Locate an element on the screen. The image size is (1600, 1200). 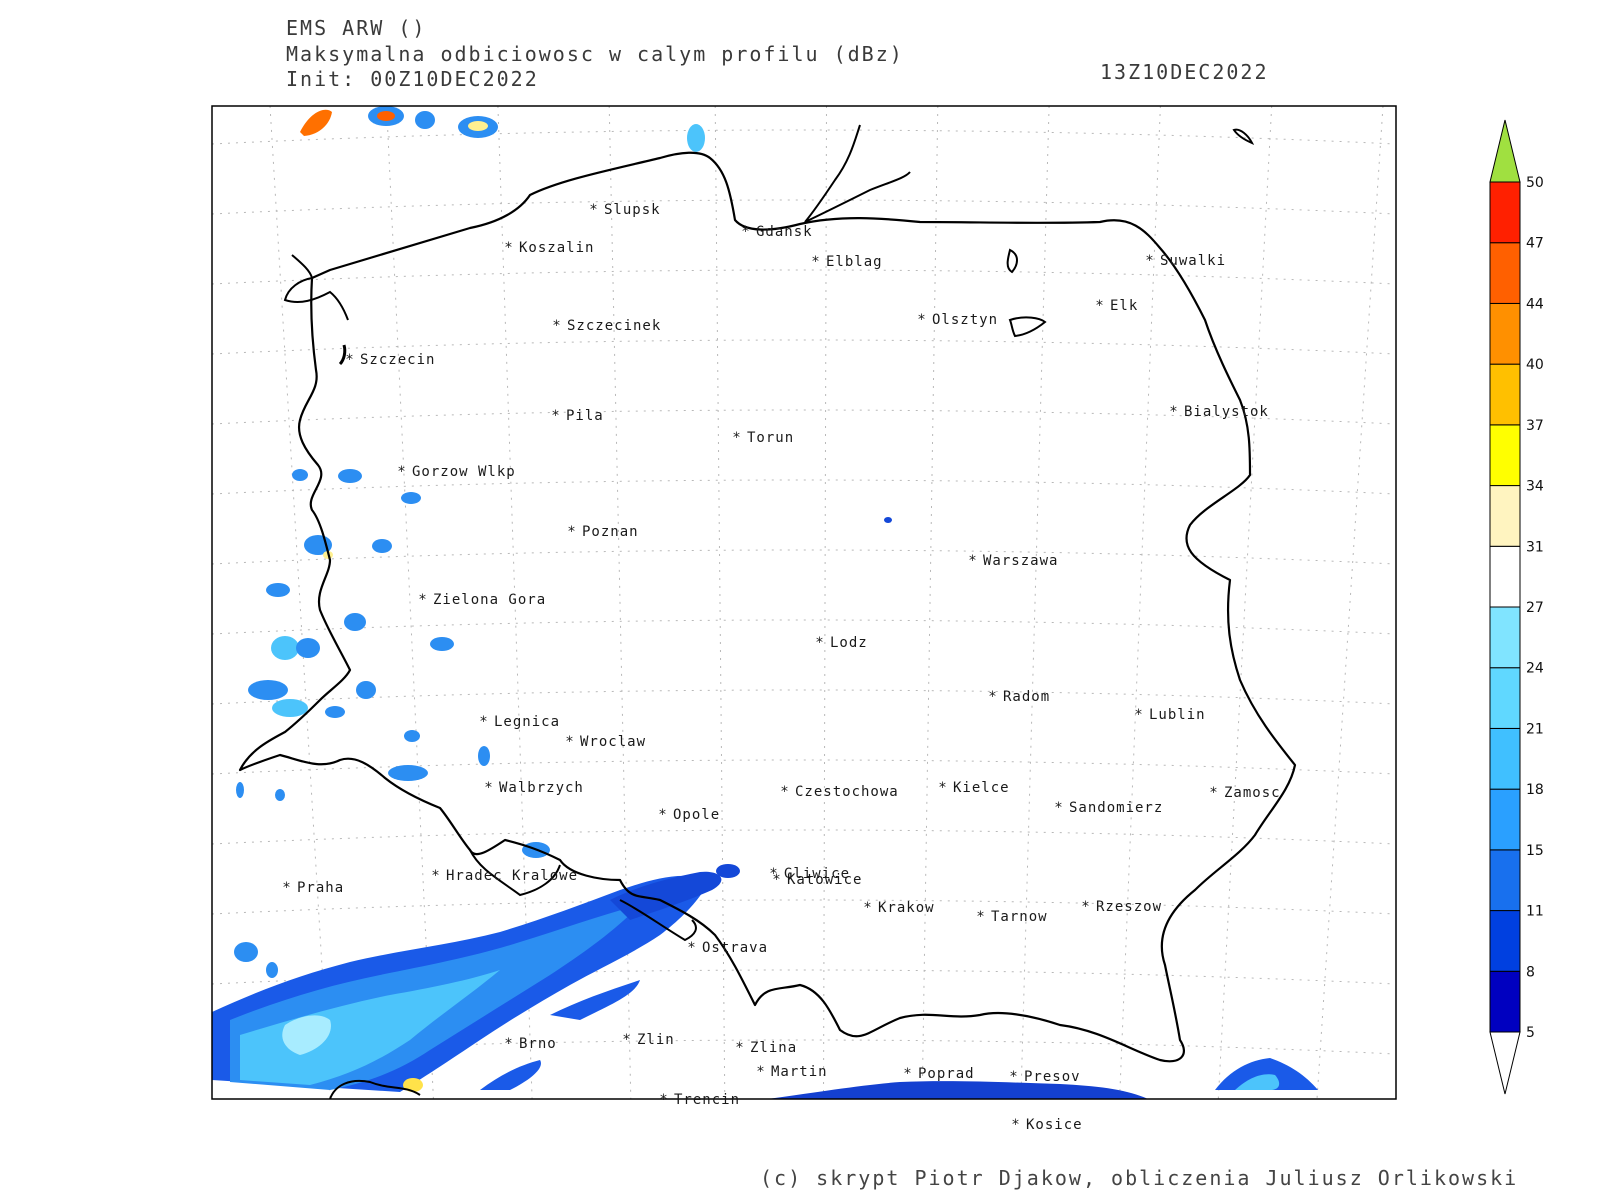
city-marker: * Elblag is located at coordinates (847, 262).